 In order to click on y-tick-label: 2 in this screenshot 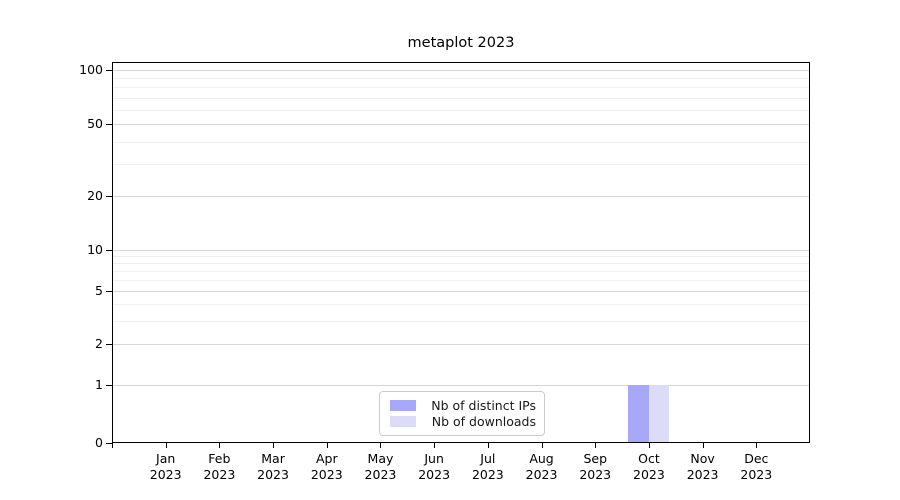, I will do `click(99, 344)`.